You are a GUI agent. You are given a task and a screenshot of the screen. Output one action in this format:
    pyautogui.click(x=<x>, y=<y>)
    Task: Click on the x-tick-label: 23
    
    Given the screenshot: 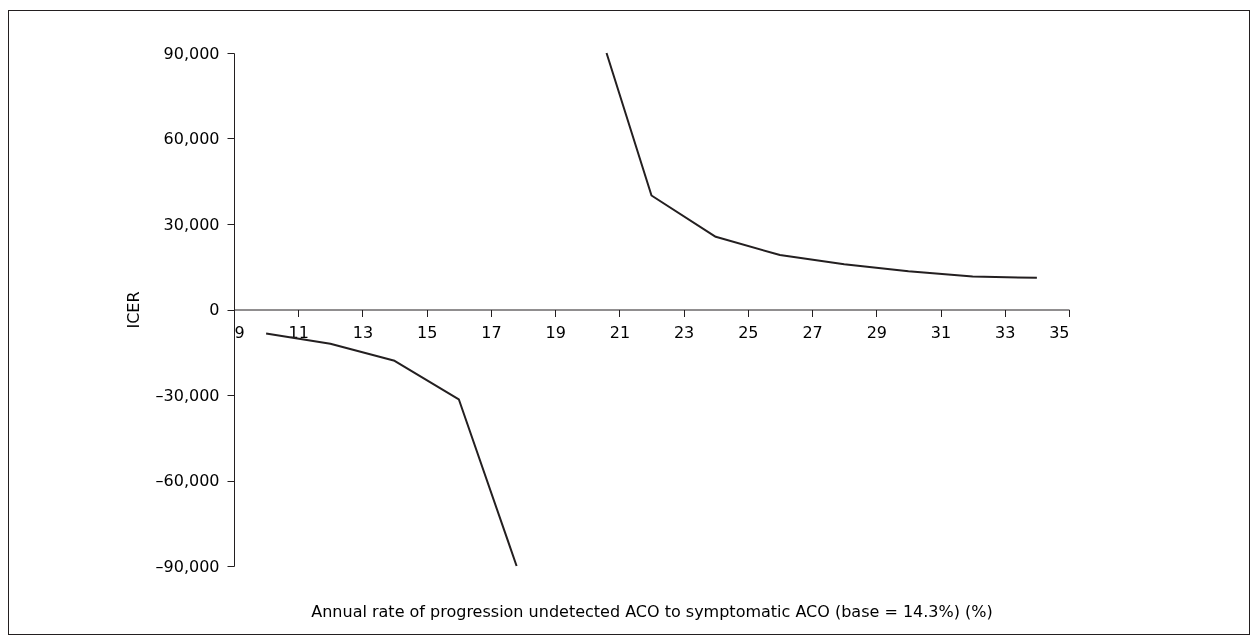 What is the action you would take?
    pyautogui.click(x=684, y=332)
    